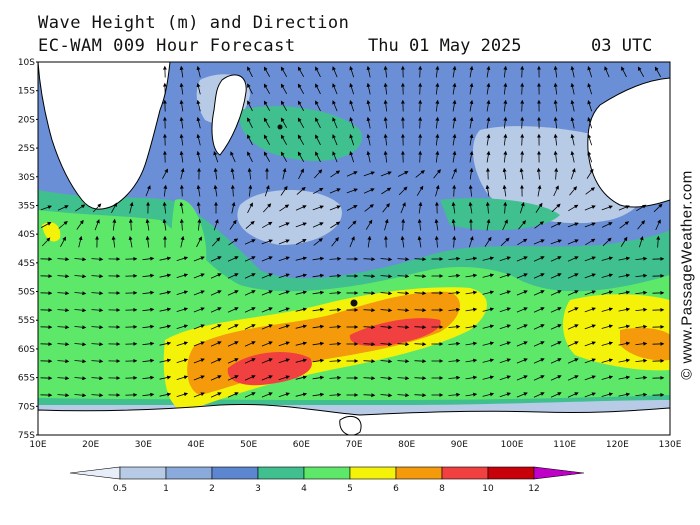 This screenshot has height=525, width=700. Describe the element at coordinates (564, 445) in the screenshot. I see `lon-label-110E: 110E` at that location.